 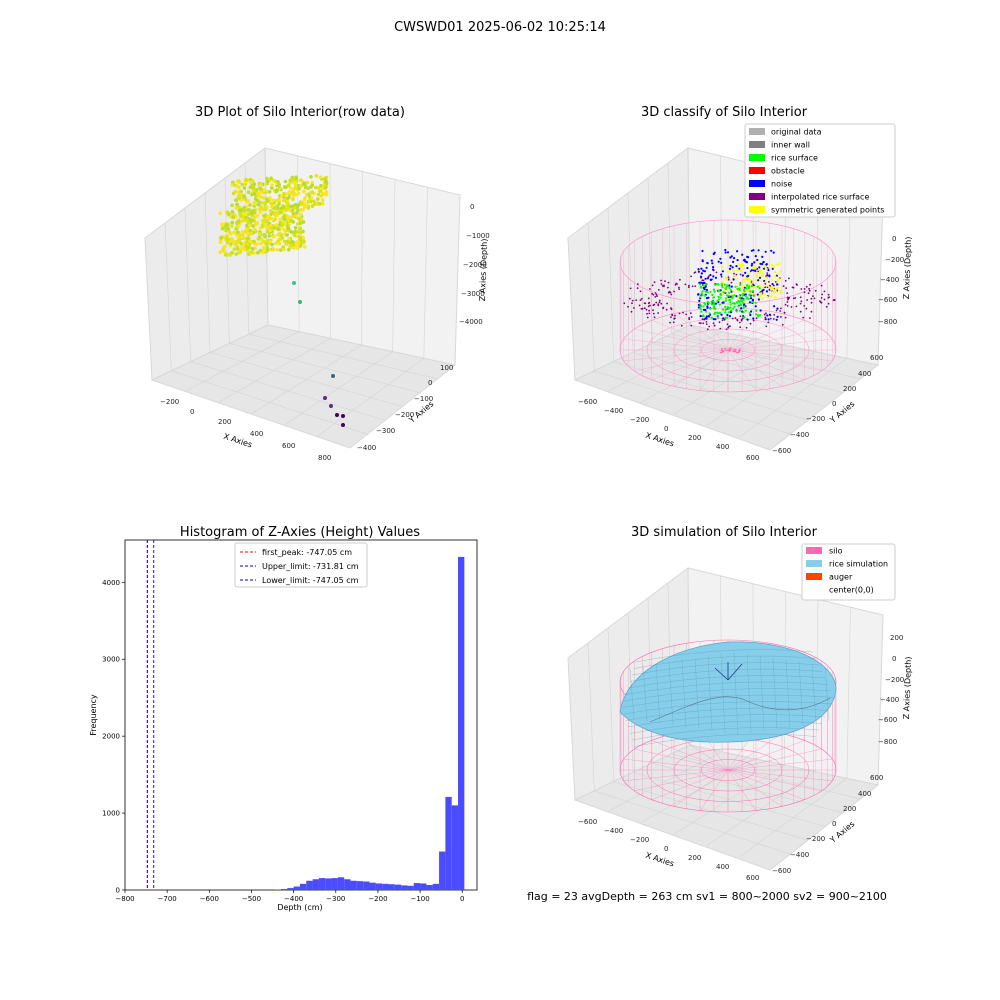 I want to click on simulation-ytick: 600, so click(x=876, y=778).